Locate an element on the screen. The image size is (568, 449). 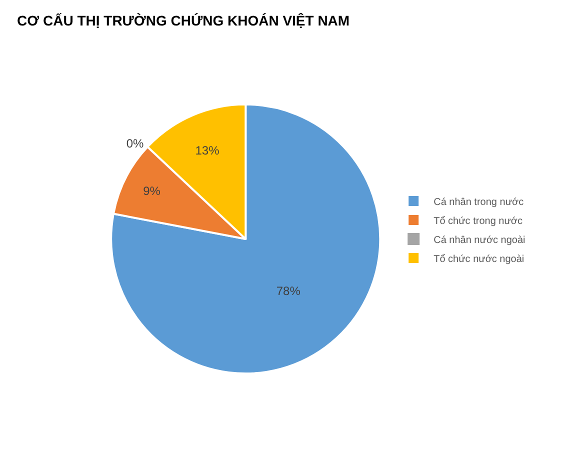
legend-label: Cá nhân nước ngoài is located at coordinates (480, 240).